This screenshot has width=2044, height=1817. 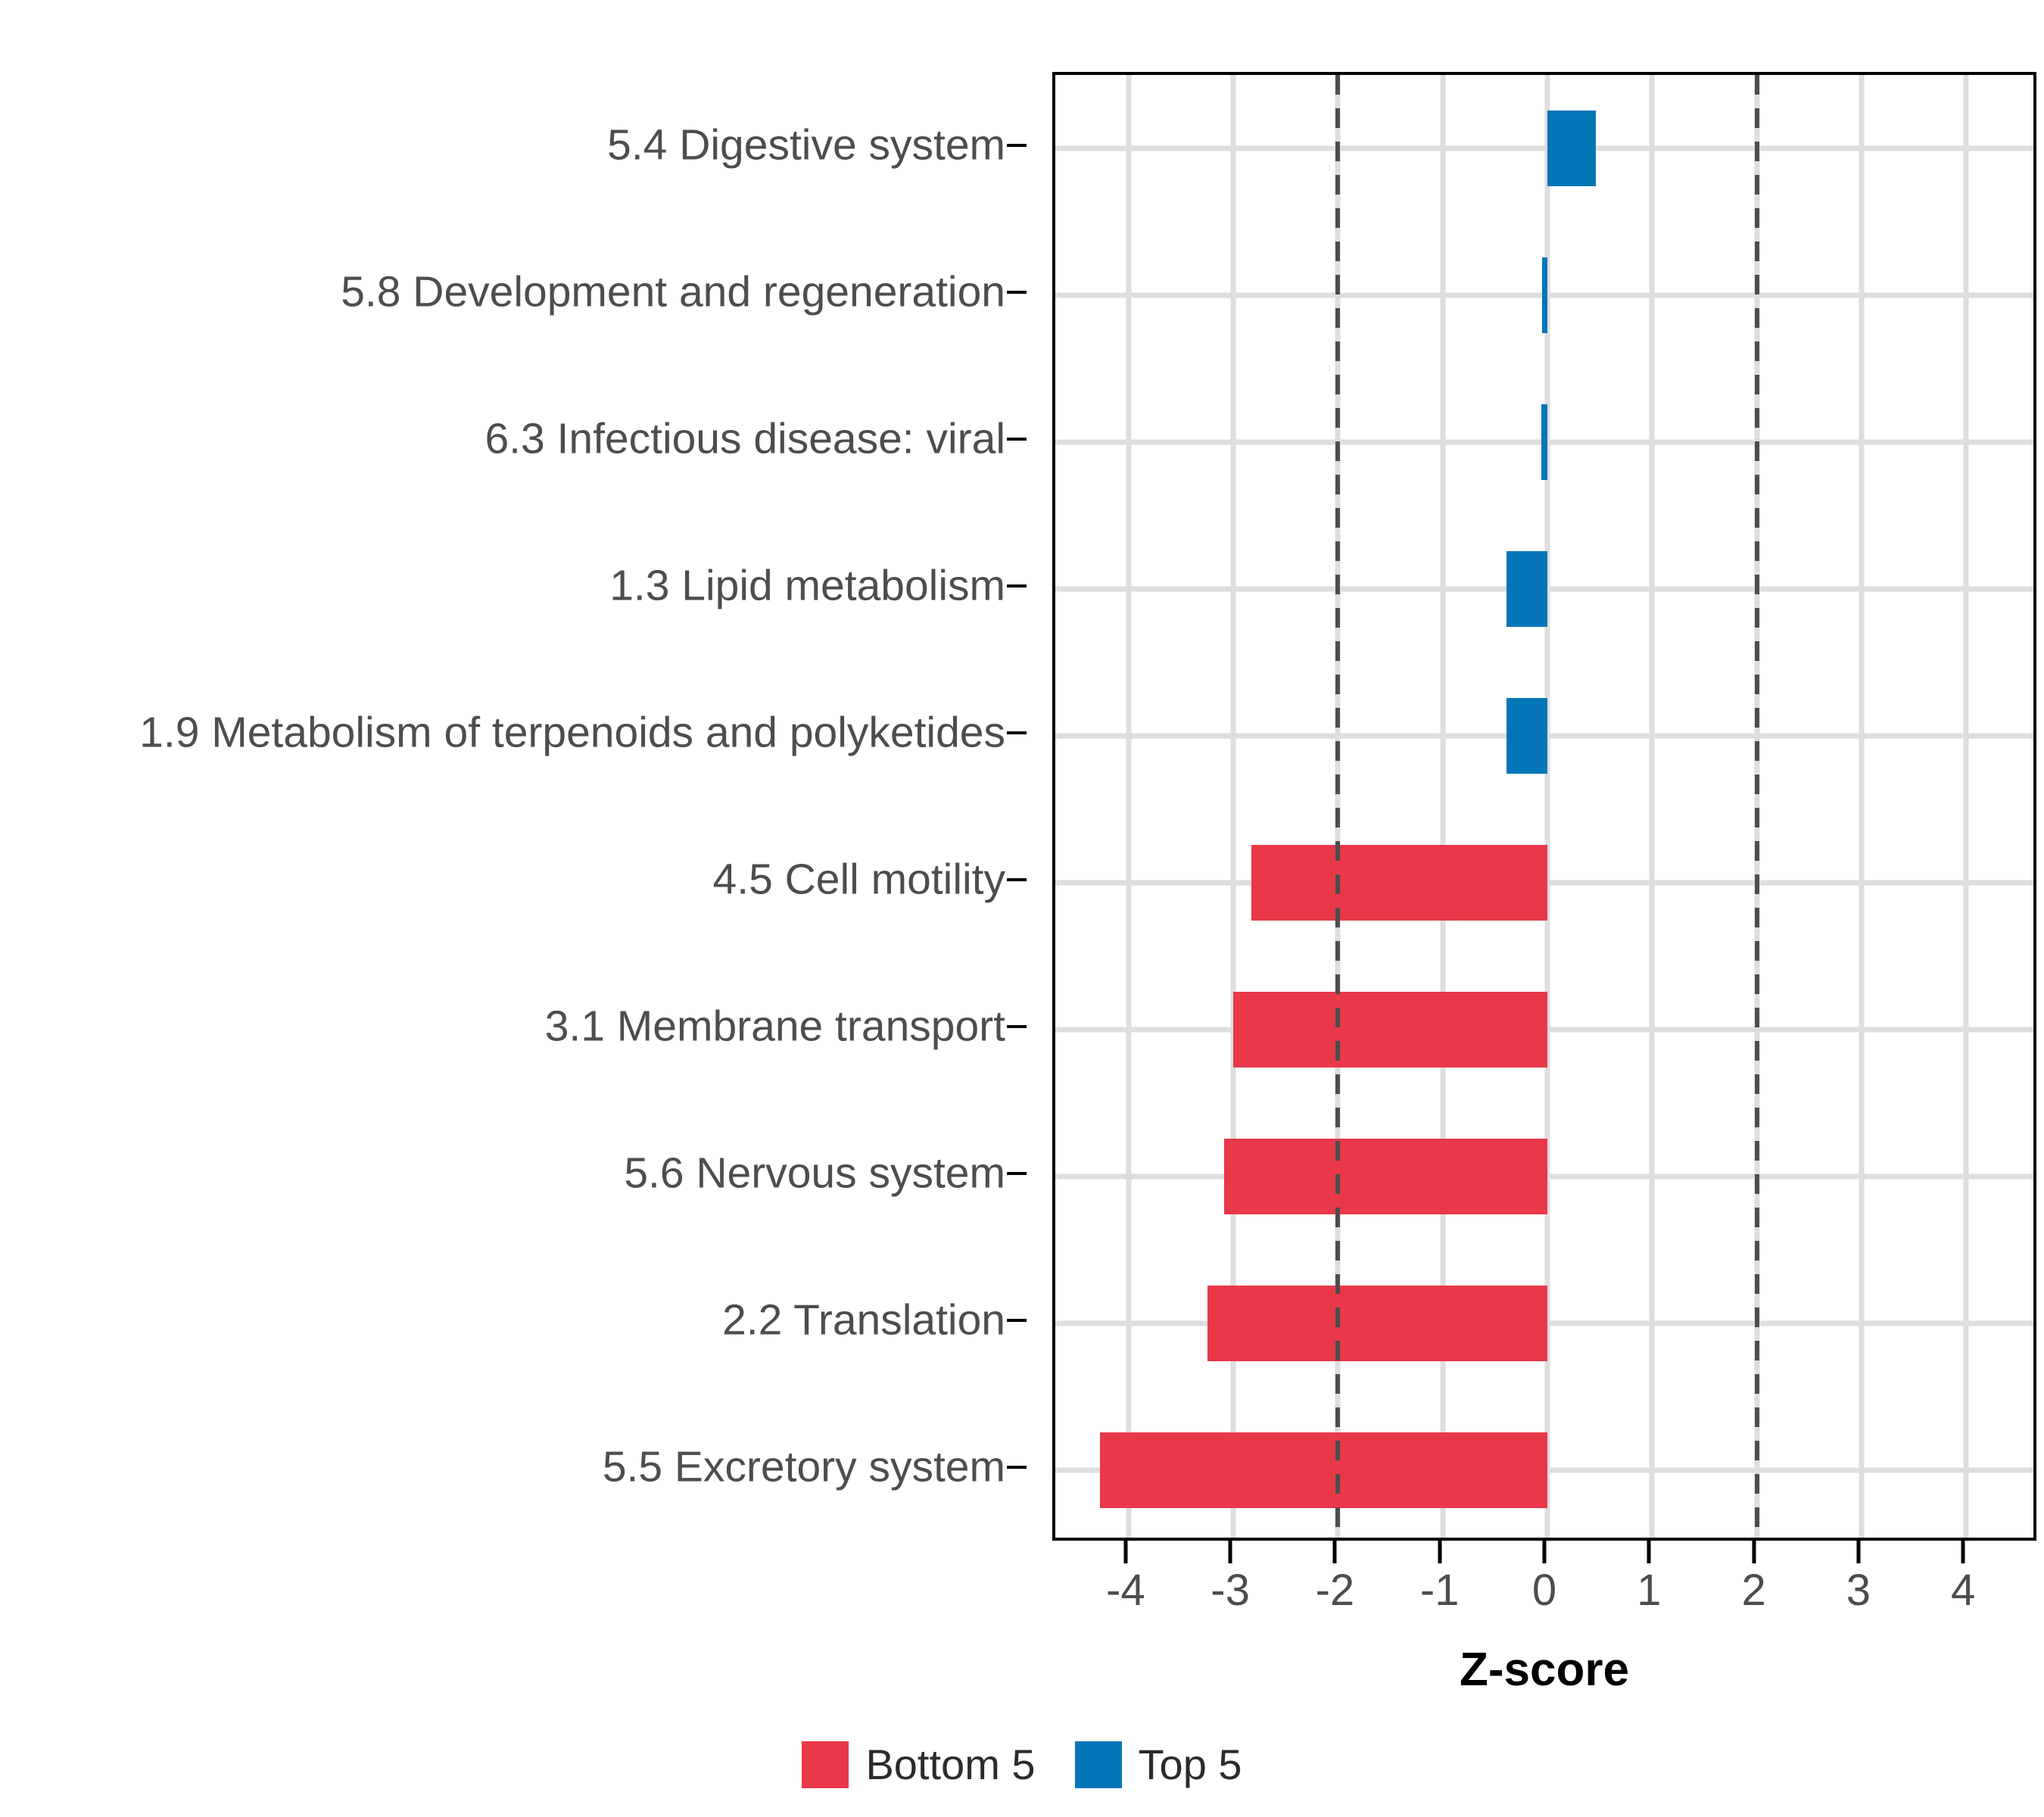 I want to click on x-axis-tick-label: -4, so click(x=1125, y=1590).